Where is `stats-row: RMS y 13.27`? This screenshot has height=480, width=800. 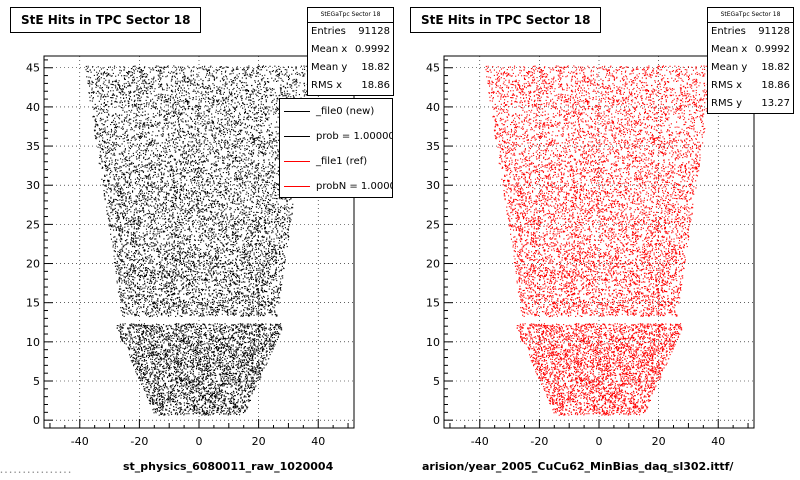 stats-row: RMS y 13.27 is located at coordinates (750, 103).